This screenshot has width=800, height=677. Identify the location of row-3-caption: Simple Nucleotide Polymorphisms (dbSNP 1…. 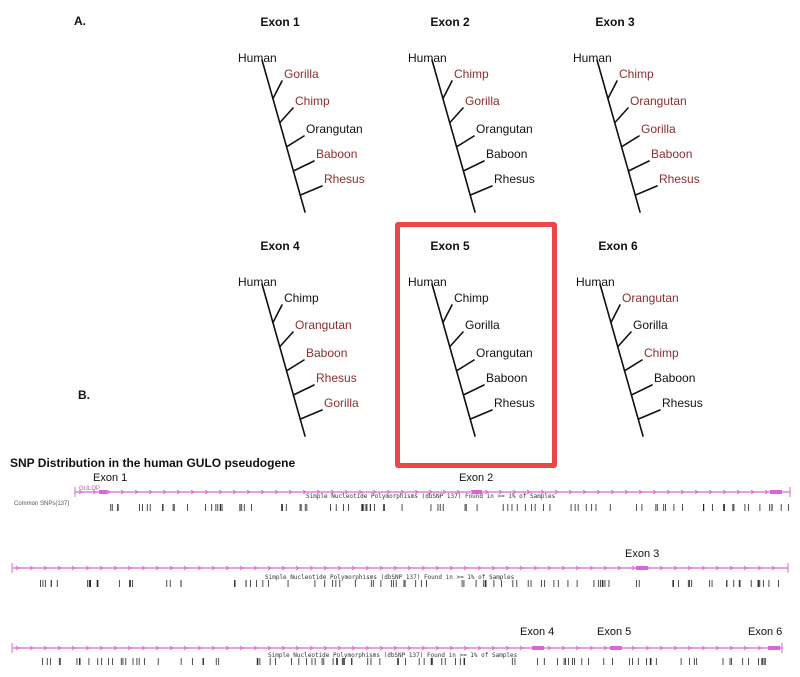
(393, 655).